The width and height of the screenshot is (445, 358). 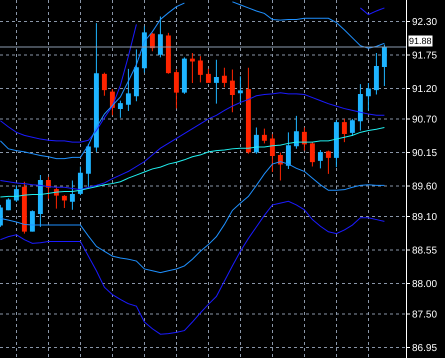 What do you see at coordinates (425, 187) in the screenshot?
I see `y-tick-label: 89.60` at bounding box center [425, 187].